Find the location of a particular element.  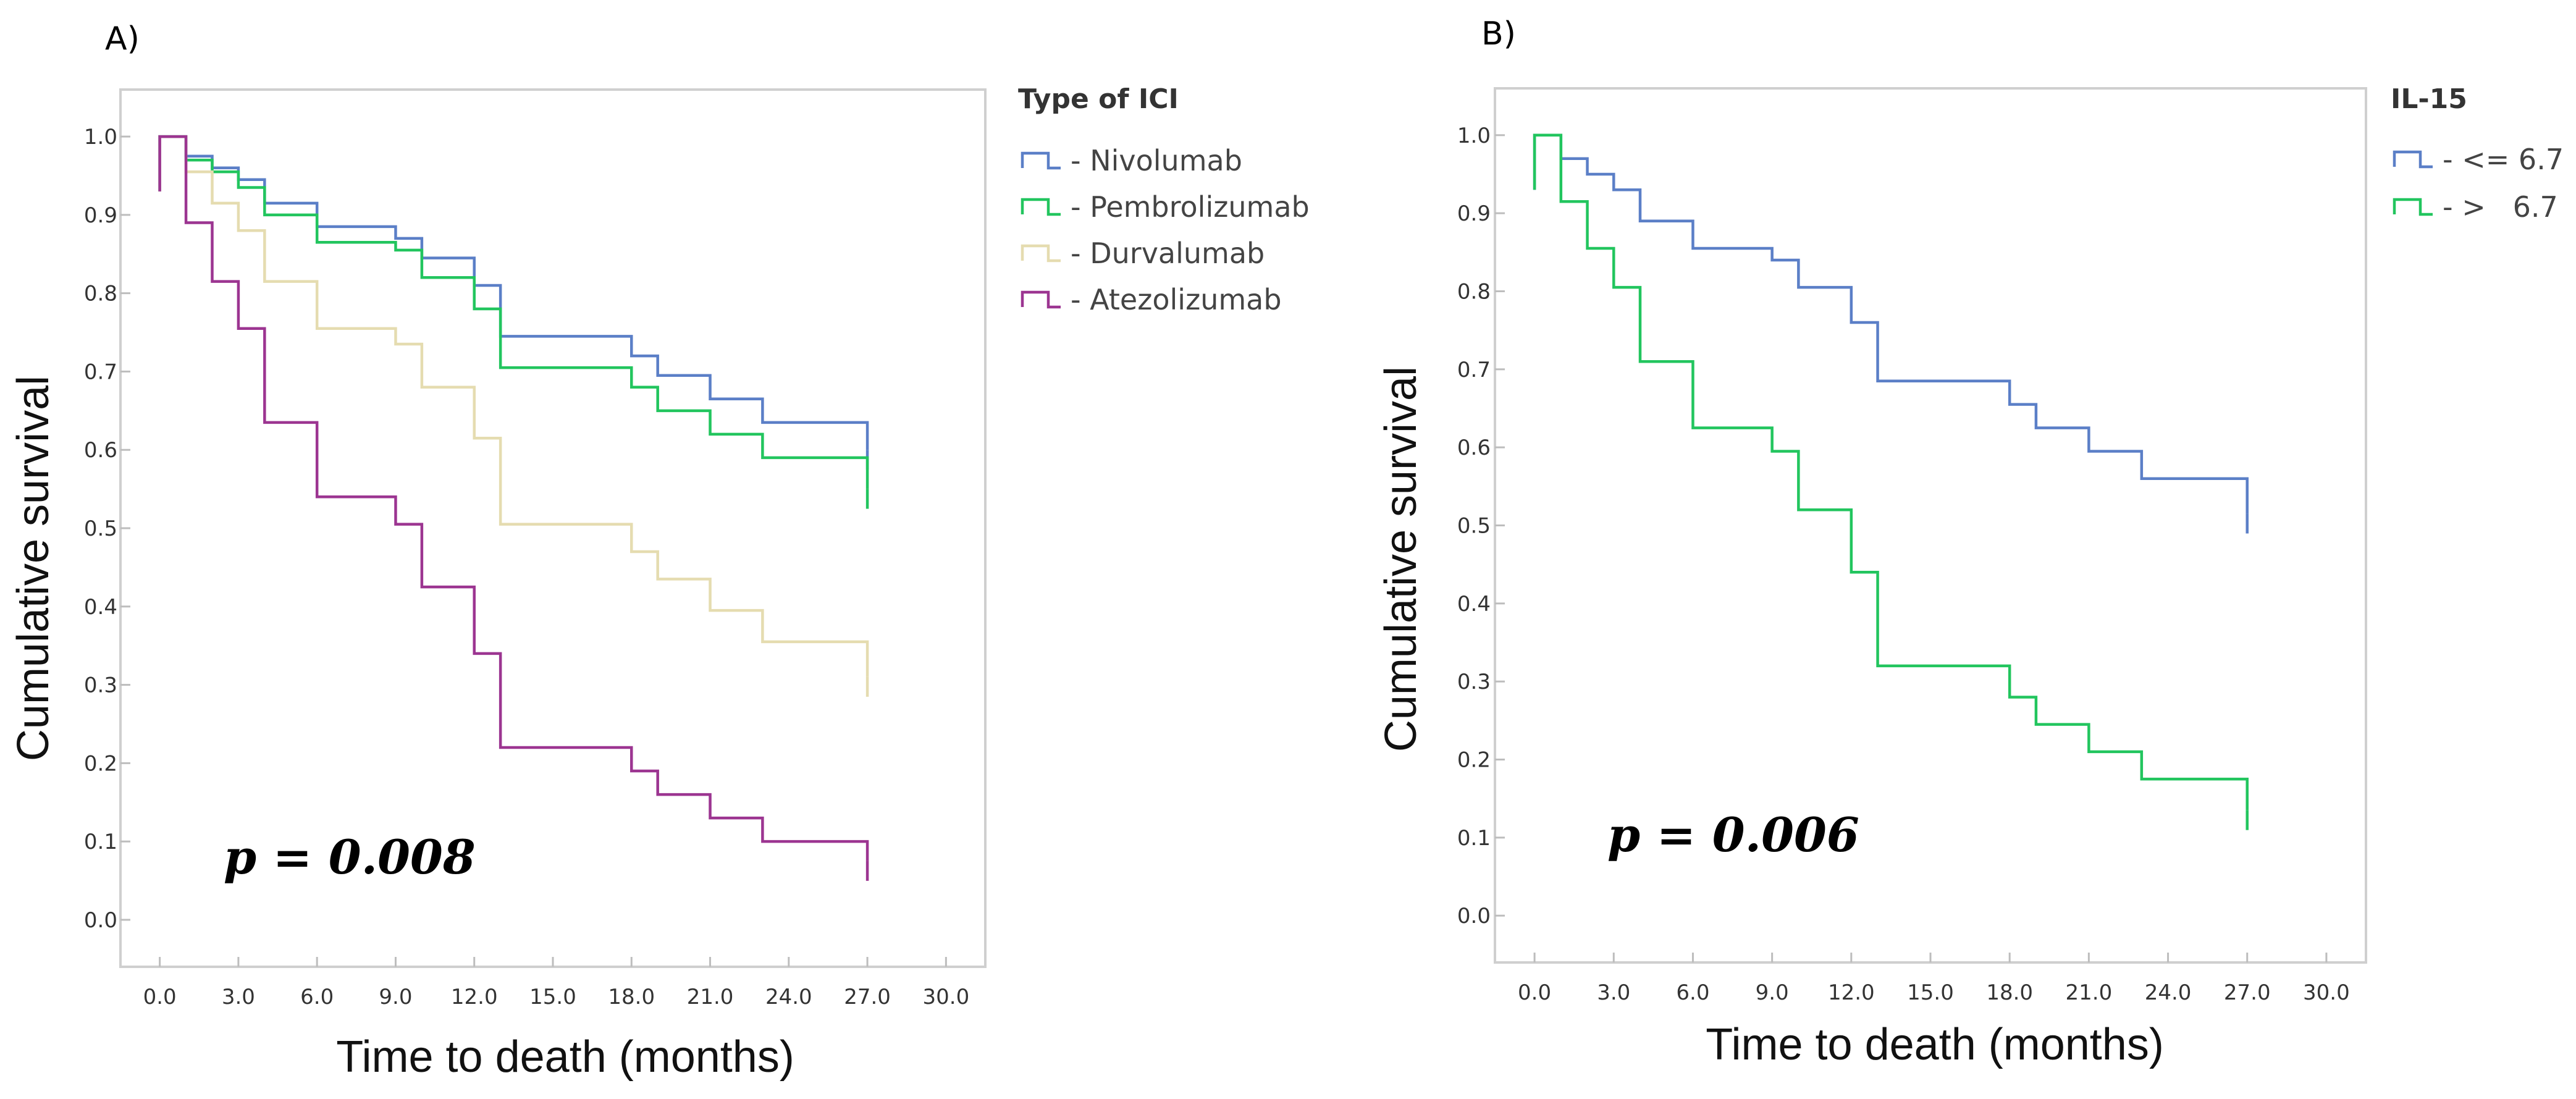

panel-a-y-axis-label: Cumulative survival is located at coordinates (33, 568).